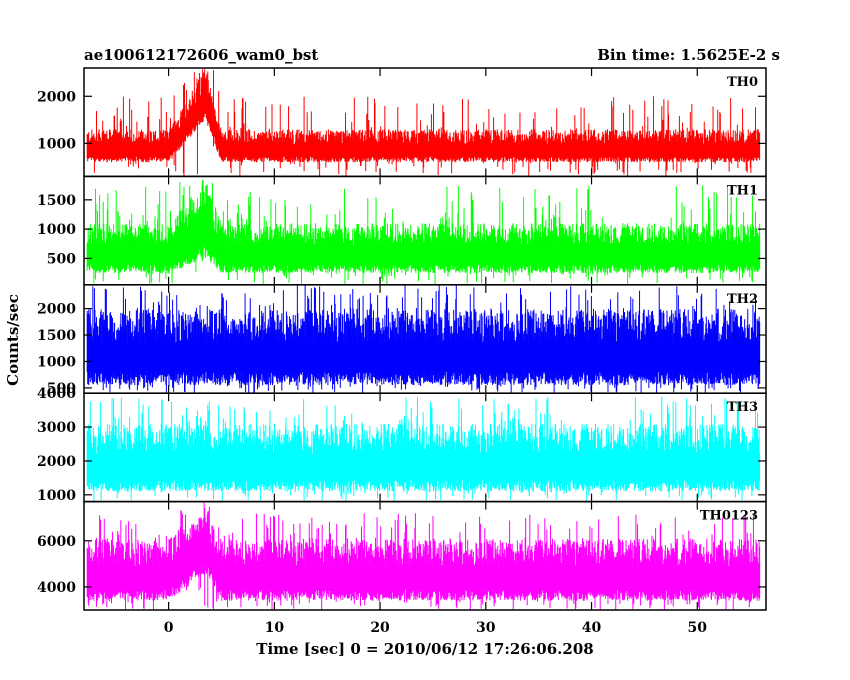 This screenshot has height=680, width=850. What do you see at coordinates (56, 496) in the screenshot?
I see `y-tick-label-th3: 1000` at bounding box center [56, 496].